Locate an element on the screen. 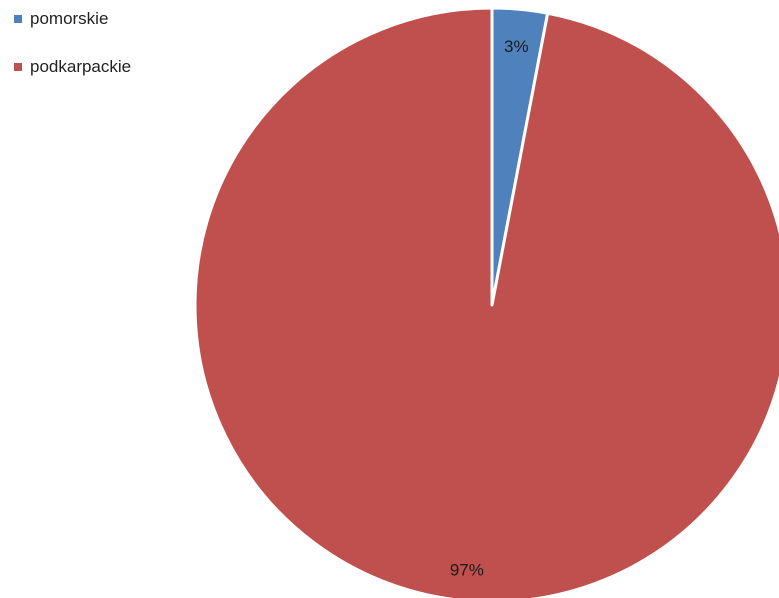 Image resolution: width=779 pixels, height=598 pixels. legend: pomorskie podkarpackie is located at coordinates (72, 56).